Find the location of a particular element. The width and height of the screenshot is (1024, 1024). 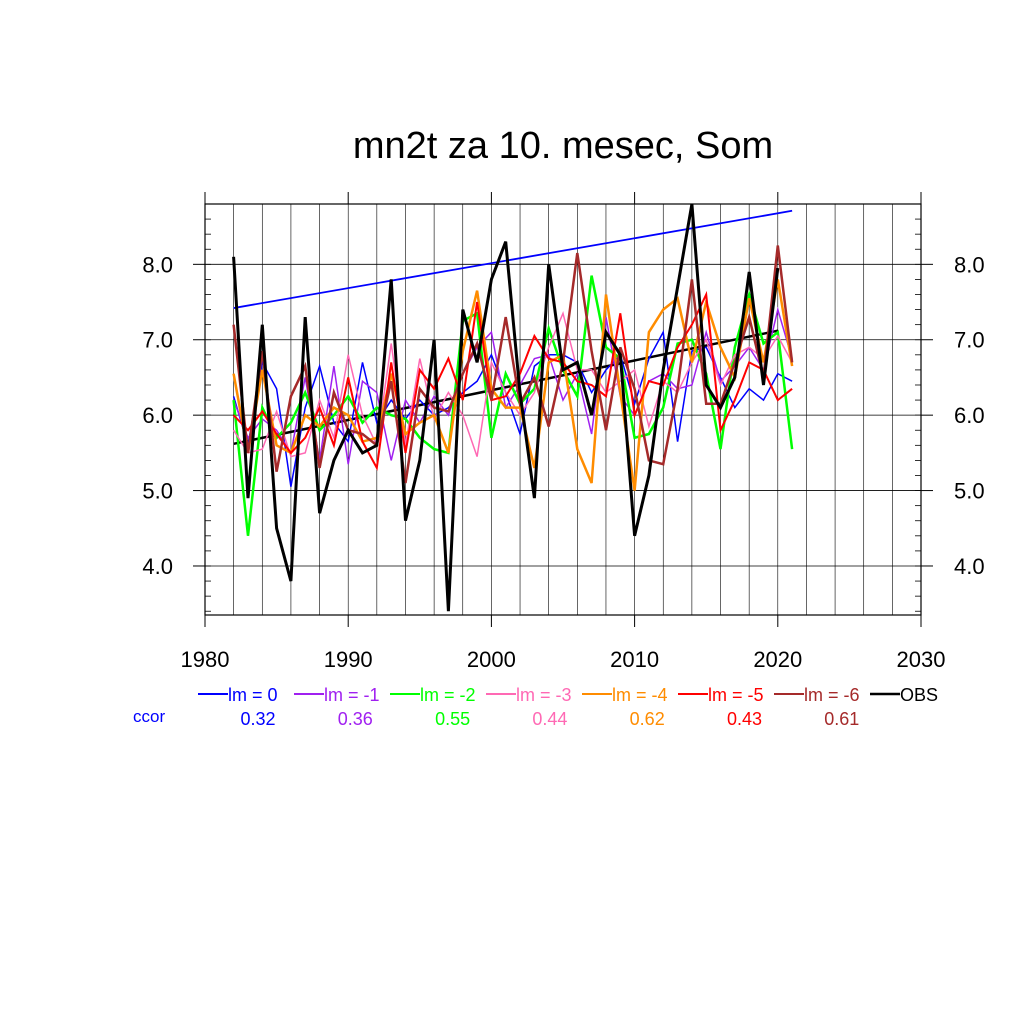

ccor-value: 0.62 is located at coordinates (647, 719).